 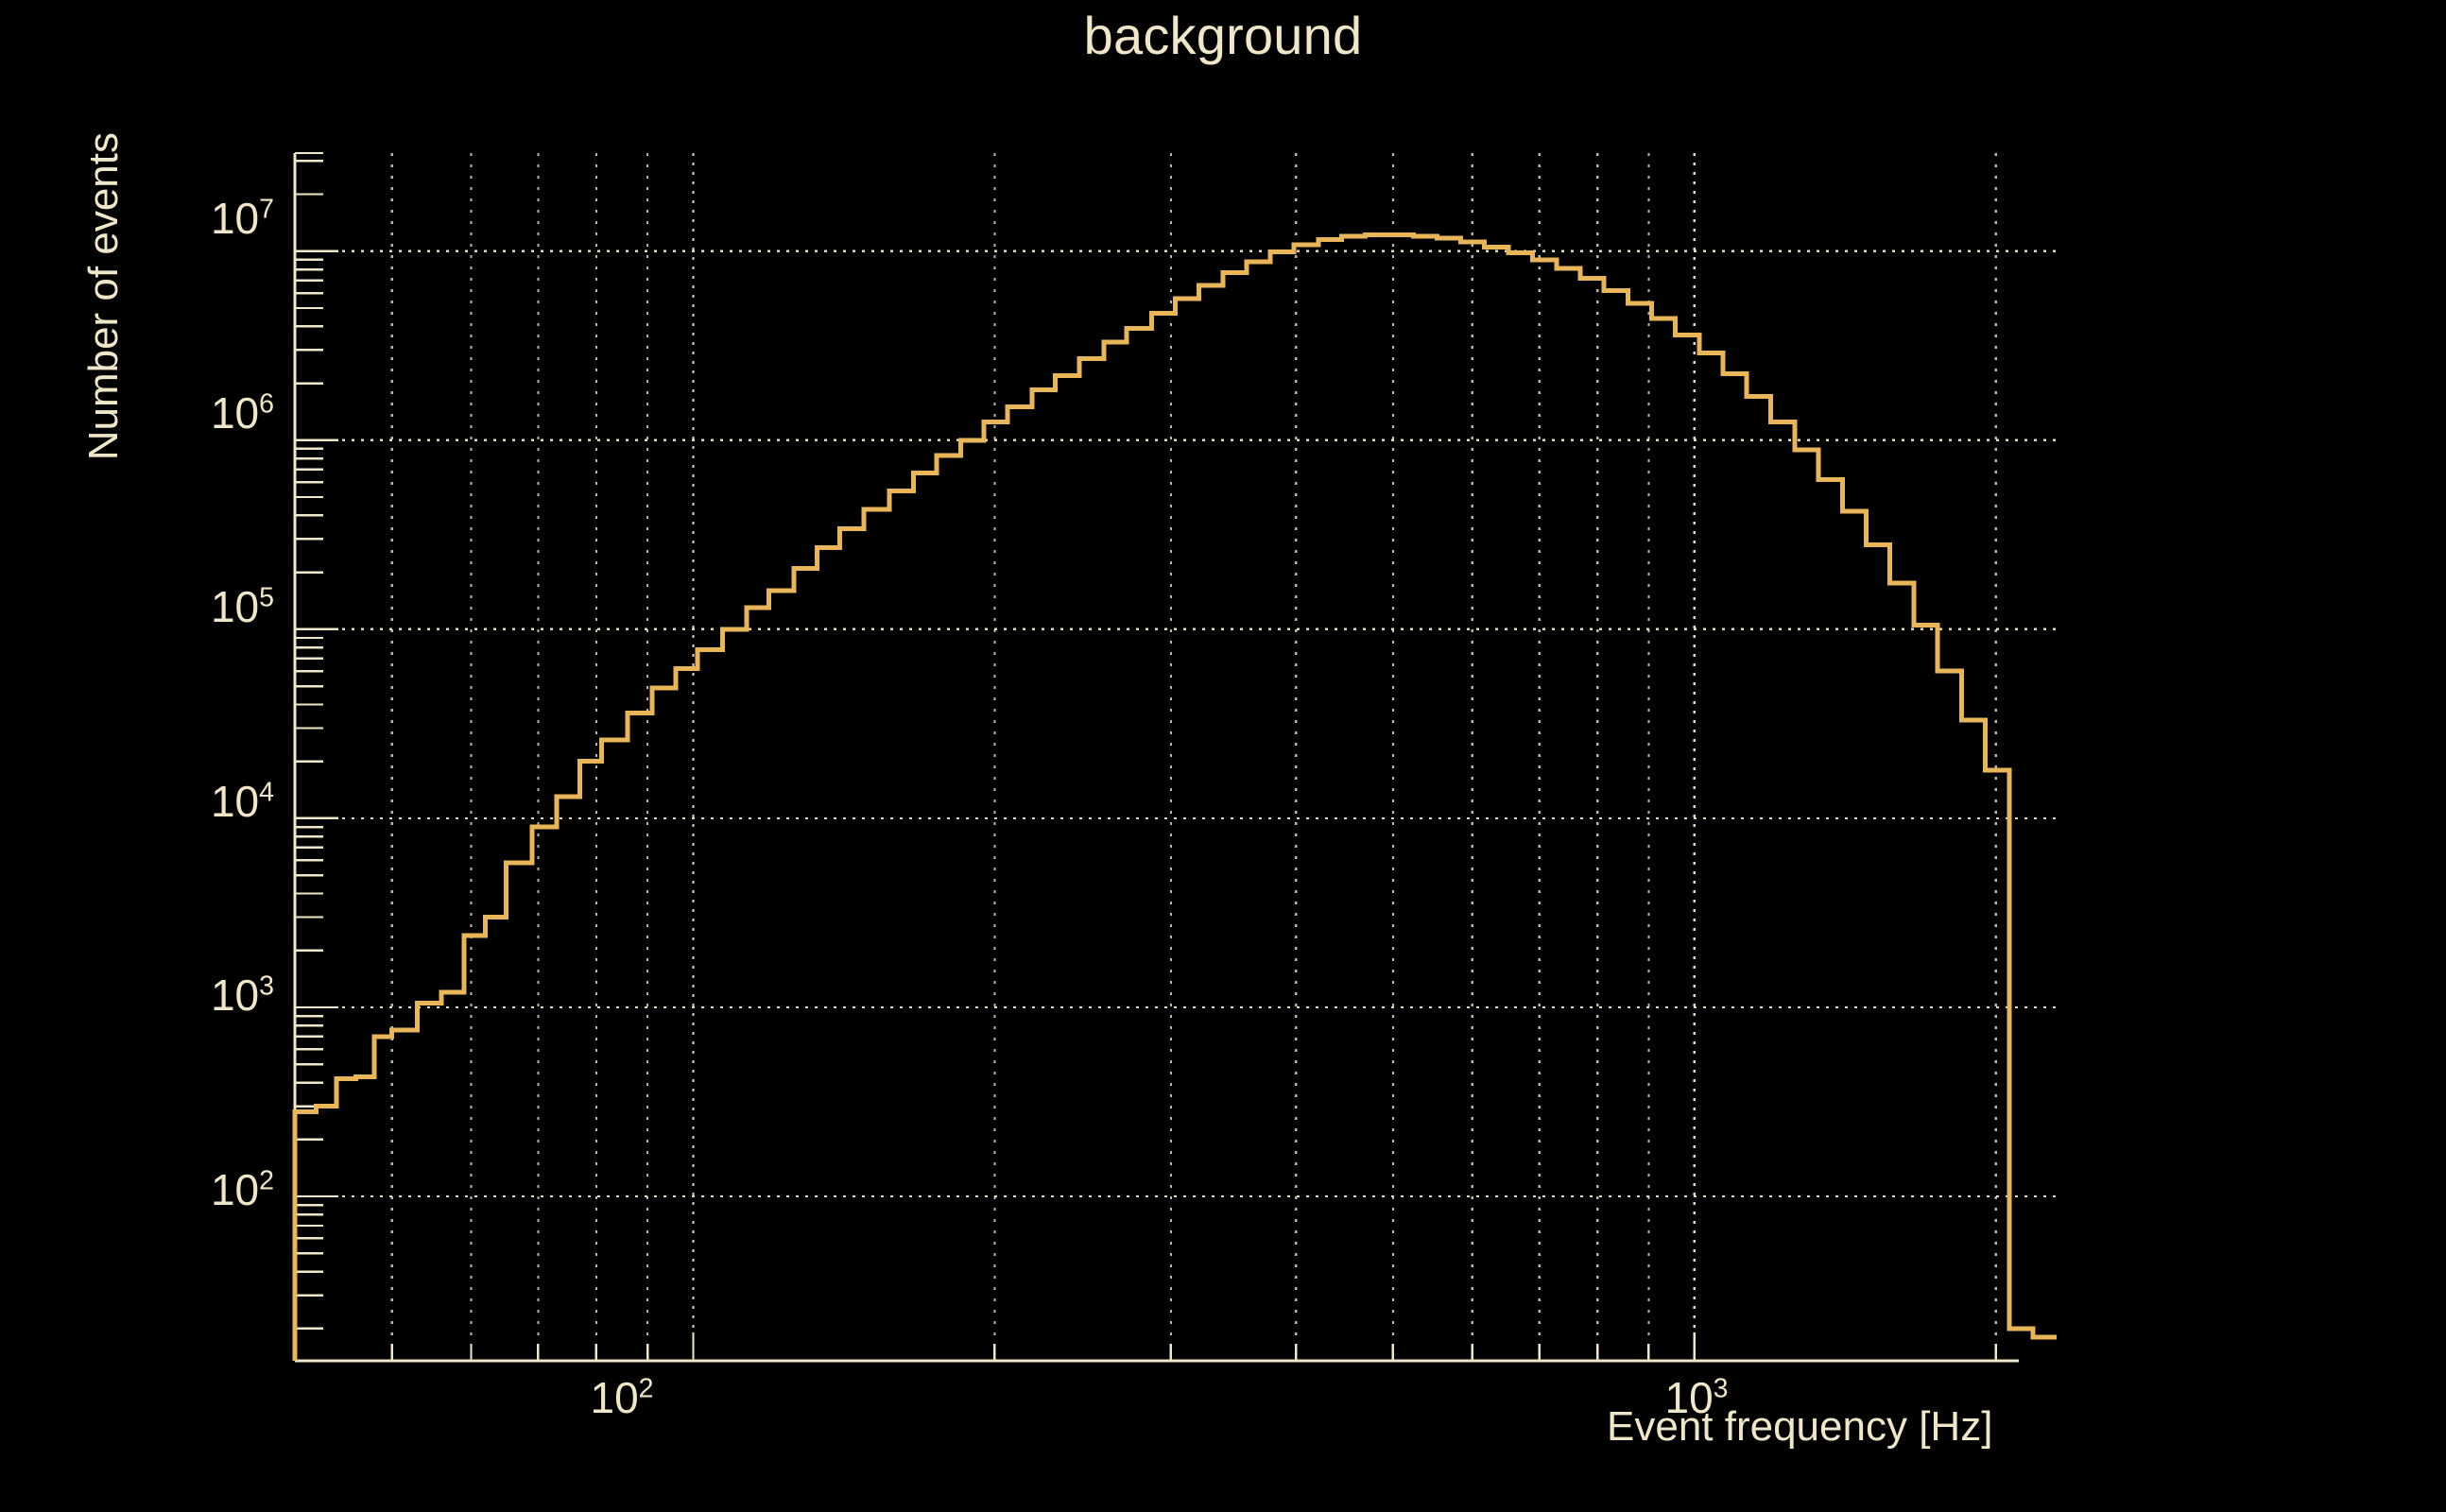 I want to click on y-axis-title: Number of events, so click(x=103, y=296).